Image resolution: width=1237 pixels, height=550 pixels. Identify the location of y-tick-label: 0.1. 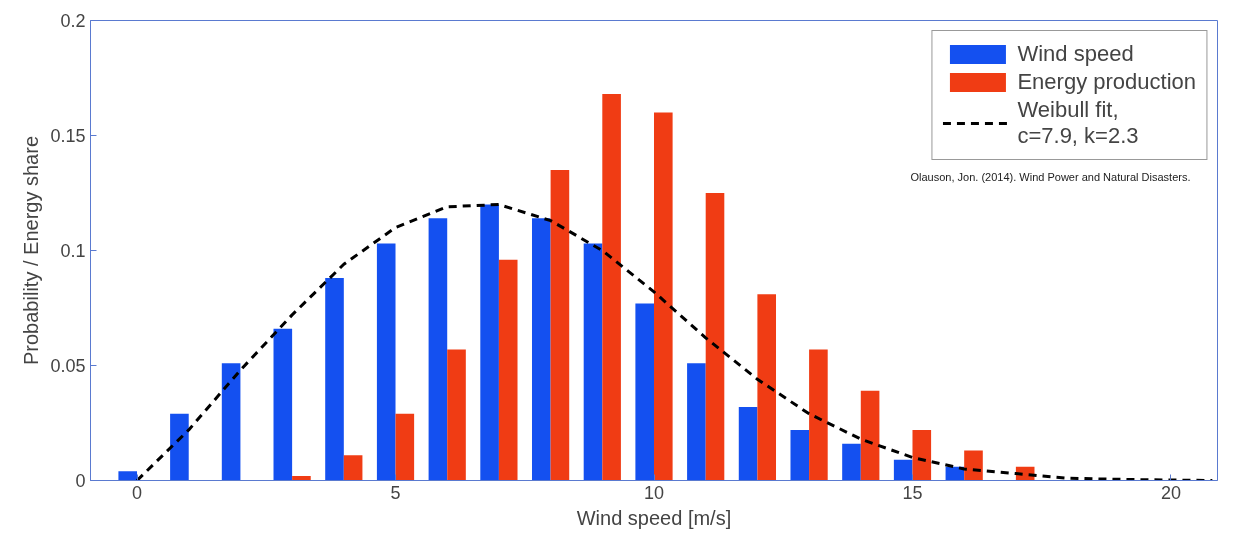
(73, 251).